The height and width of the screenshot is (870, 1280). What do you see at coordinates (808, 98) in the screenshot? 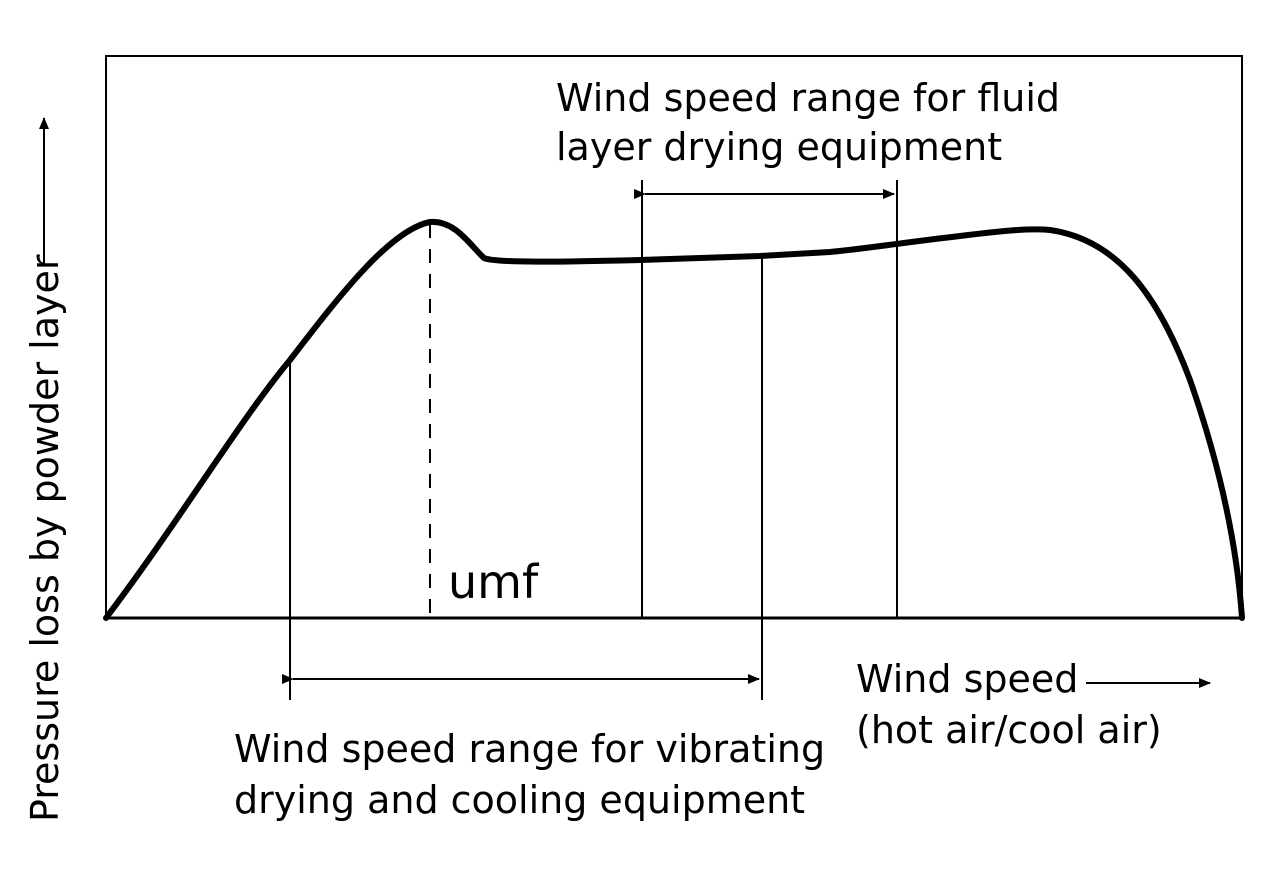
I see `fluid-range-label-line1: Wind speed range for fluid` at bounding box center [808, 98].